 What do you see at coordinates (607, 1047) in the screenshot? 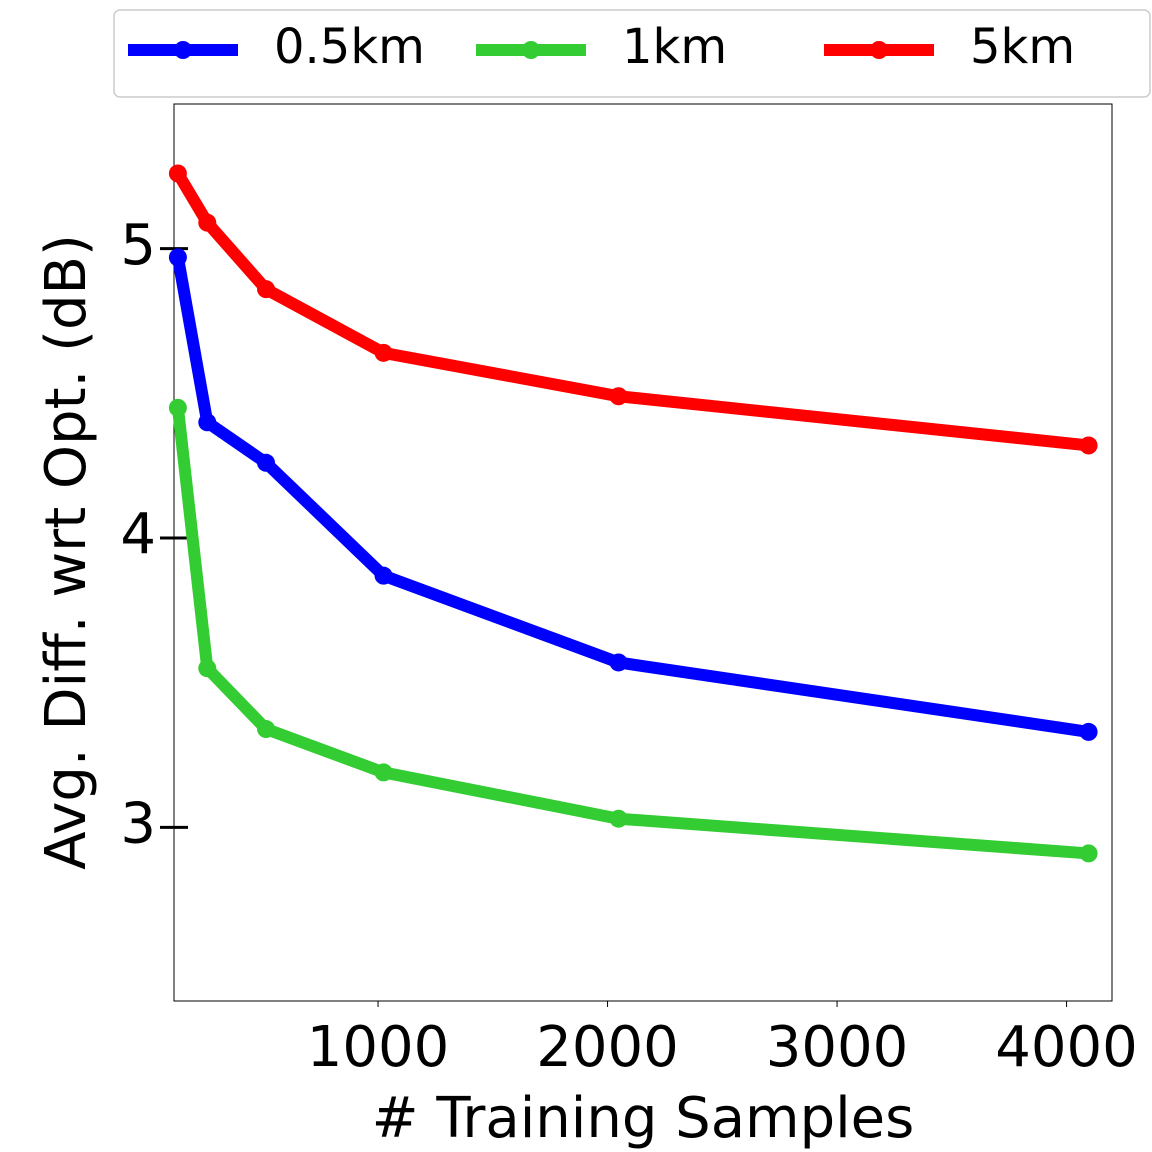
I see `x-tick-label: 2000` at bounding box center [607, 1047].